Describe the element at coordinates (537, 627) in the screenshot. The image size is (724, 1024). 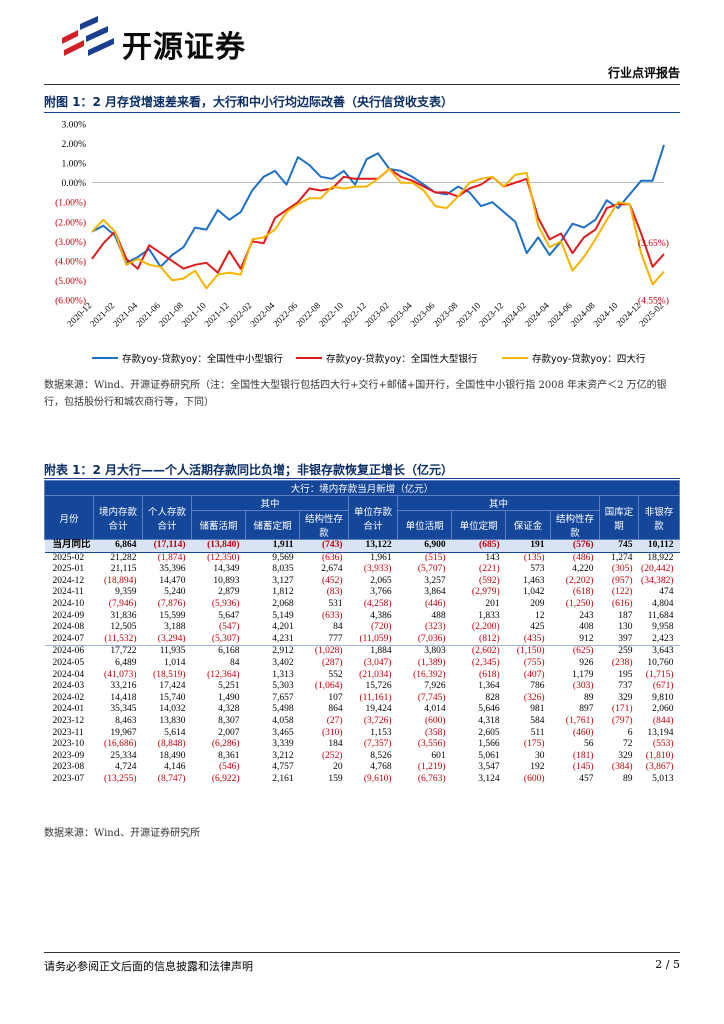
I see `table-cell: 425` at that location.